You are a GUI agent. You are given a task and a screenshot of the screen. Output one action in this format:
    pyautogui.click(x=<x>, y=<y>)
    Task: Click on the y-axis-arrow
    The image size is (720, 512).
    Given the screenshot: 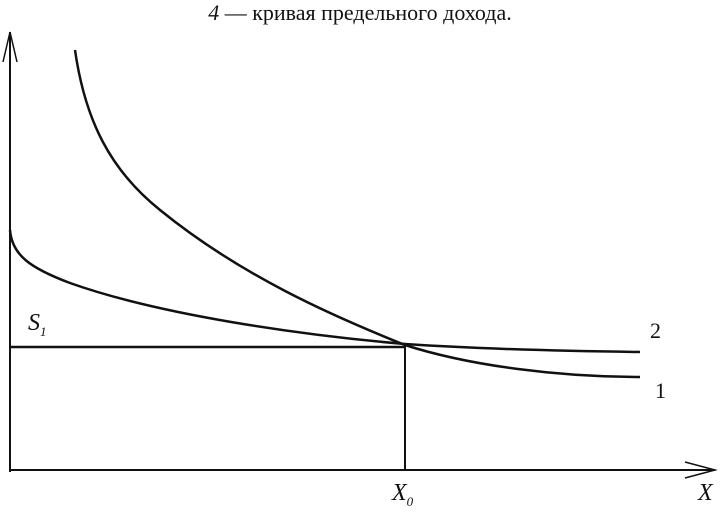 What is the action you would take?
    pyautogui.click(x=10, y=47)
    